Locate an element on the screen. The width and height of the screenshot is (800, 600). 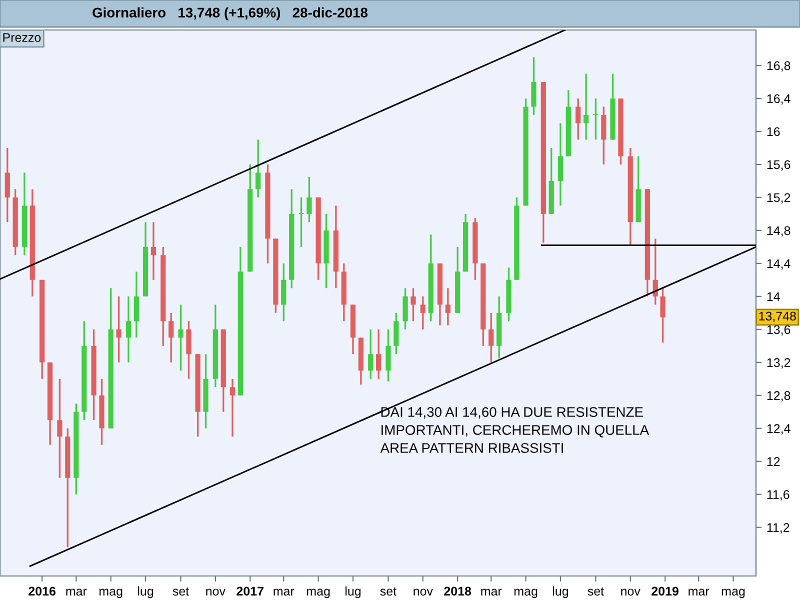
y-tick-label: 16 is located at coordinates (773, 131).